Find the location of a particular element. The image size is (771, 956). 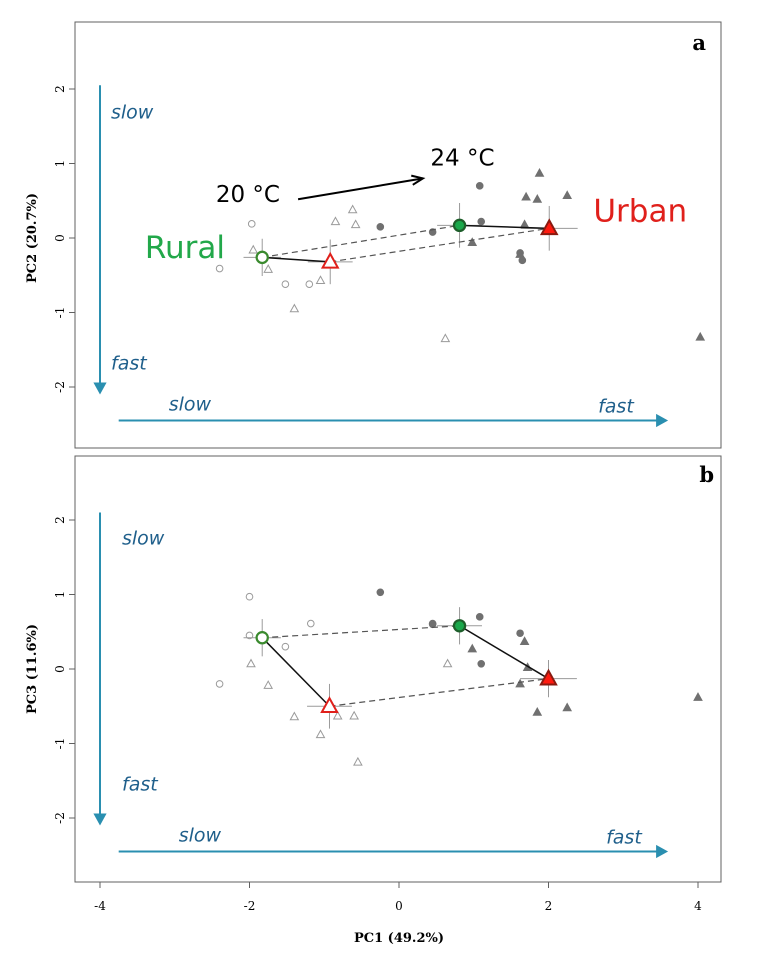

y-tick-label: 2 is located at coordinates (60, 520).